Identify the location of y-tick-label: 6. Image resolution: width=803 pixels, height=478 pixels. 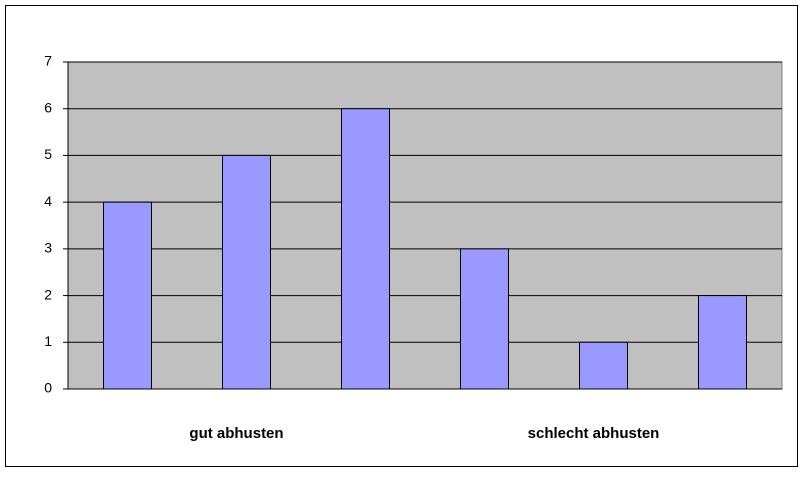
(48, 107).